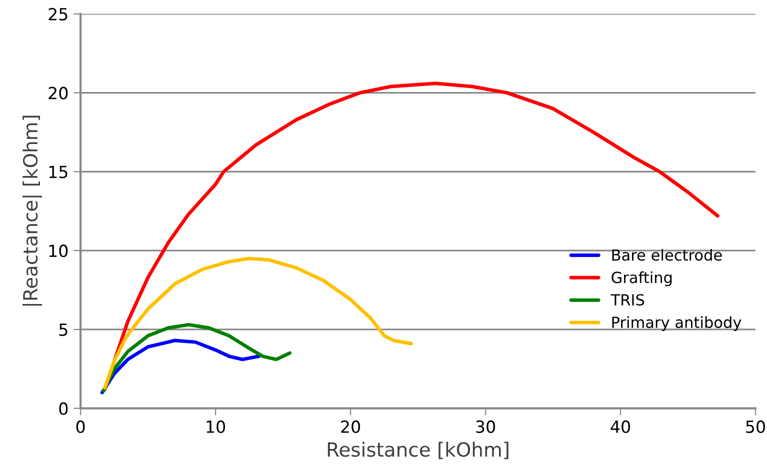  What do you see at coordinates (486, 427) in the screenshot?
I see `x-tick-label: 30` at bounding box center [486, 427].